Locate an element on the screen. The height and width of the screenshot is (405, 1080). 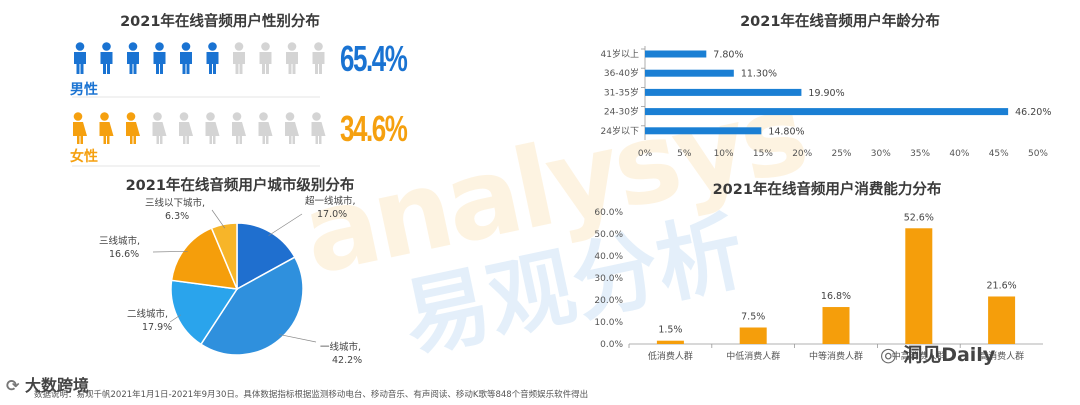
age-category-label: 24岁以下 is located at coordinates (620, 131).